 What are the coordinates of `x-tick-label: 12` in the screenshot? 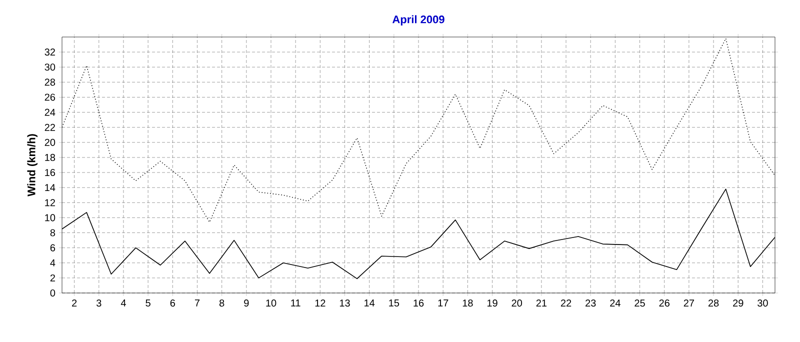 It's located at (320, 303).